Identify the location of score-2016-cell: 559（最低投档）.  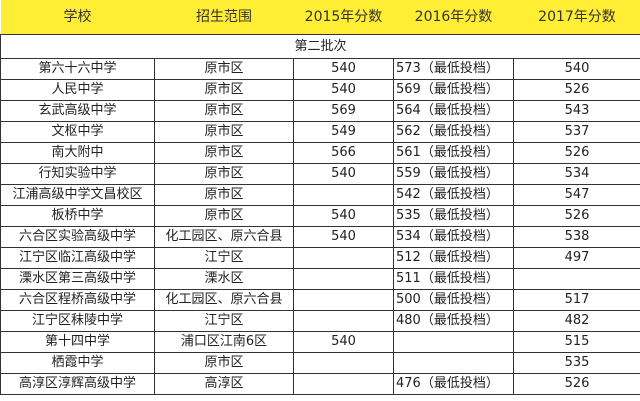
(453, 174).